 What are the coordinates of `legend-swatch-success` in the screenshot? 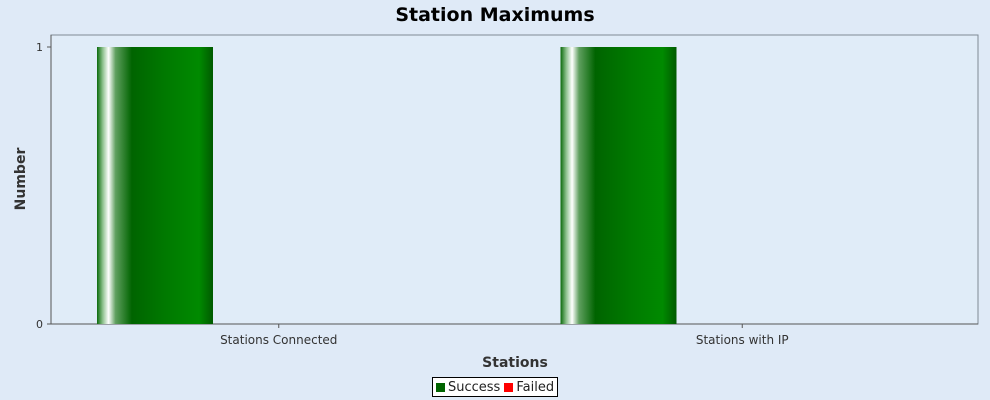 It's located at (440, 387).